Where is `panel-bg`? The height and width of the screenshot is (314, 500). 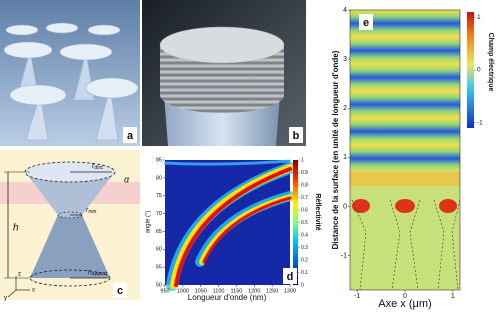
panel-bg is located at coordinates (70, 73).